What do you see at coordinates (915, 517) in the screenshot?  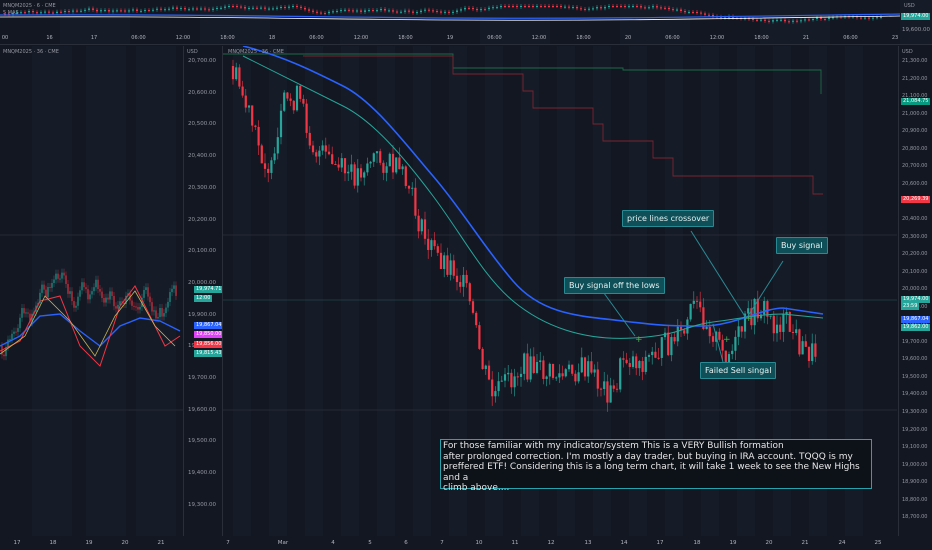 I see `right-axis-tick: 18,700.00` at bounding box center [915, 517].